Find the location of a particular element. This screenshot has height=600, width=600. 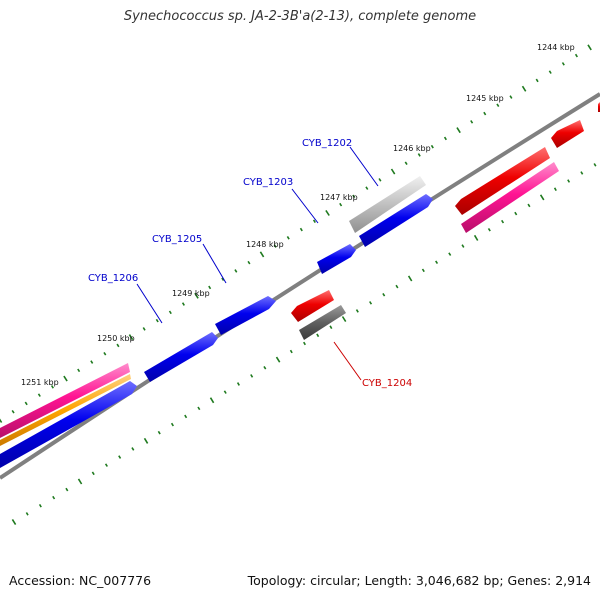

misc-feature is located at coordinates (65, 410).